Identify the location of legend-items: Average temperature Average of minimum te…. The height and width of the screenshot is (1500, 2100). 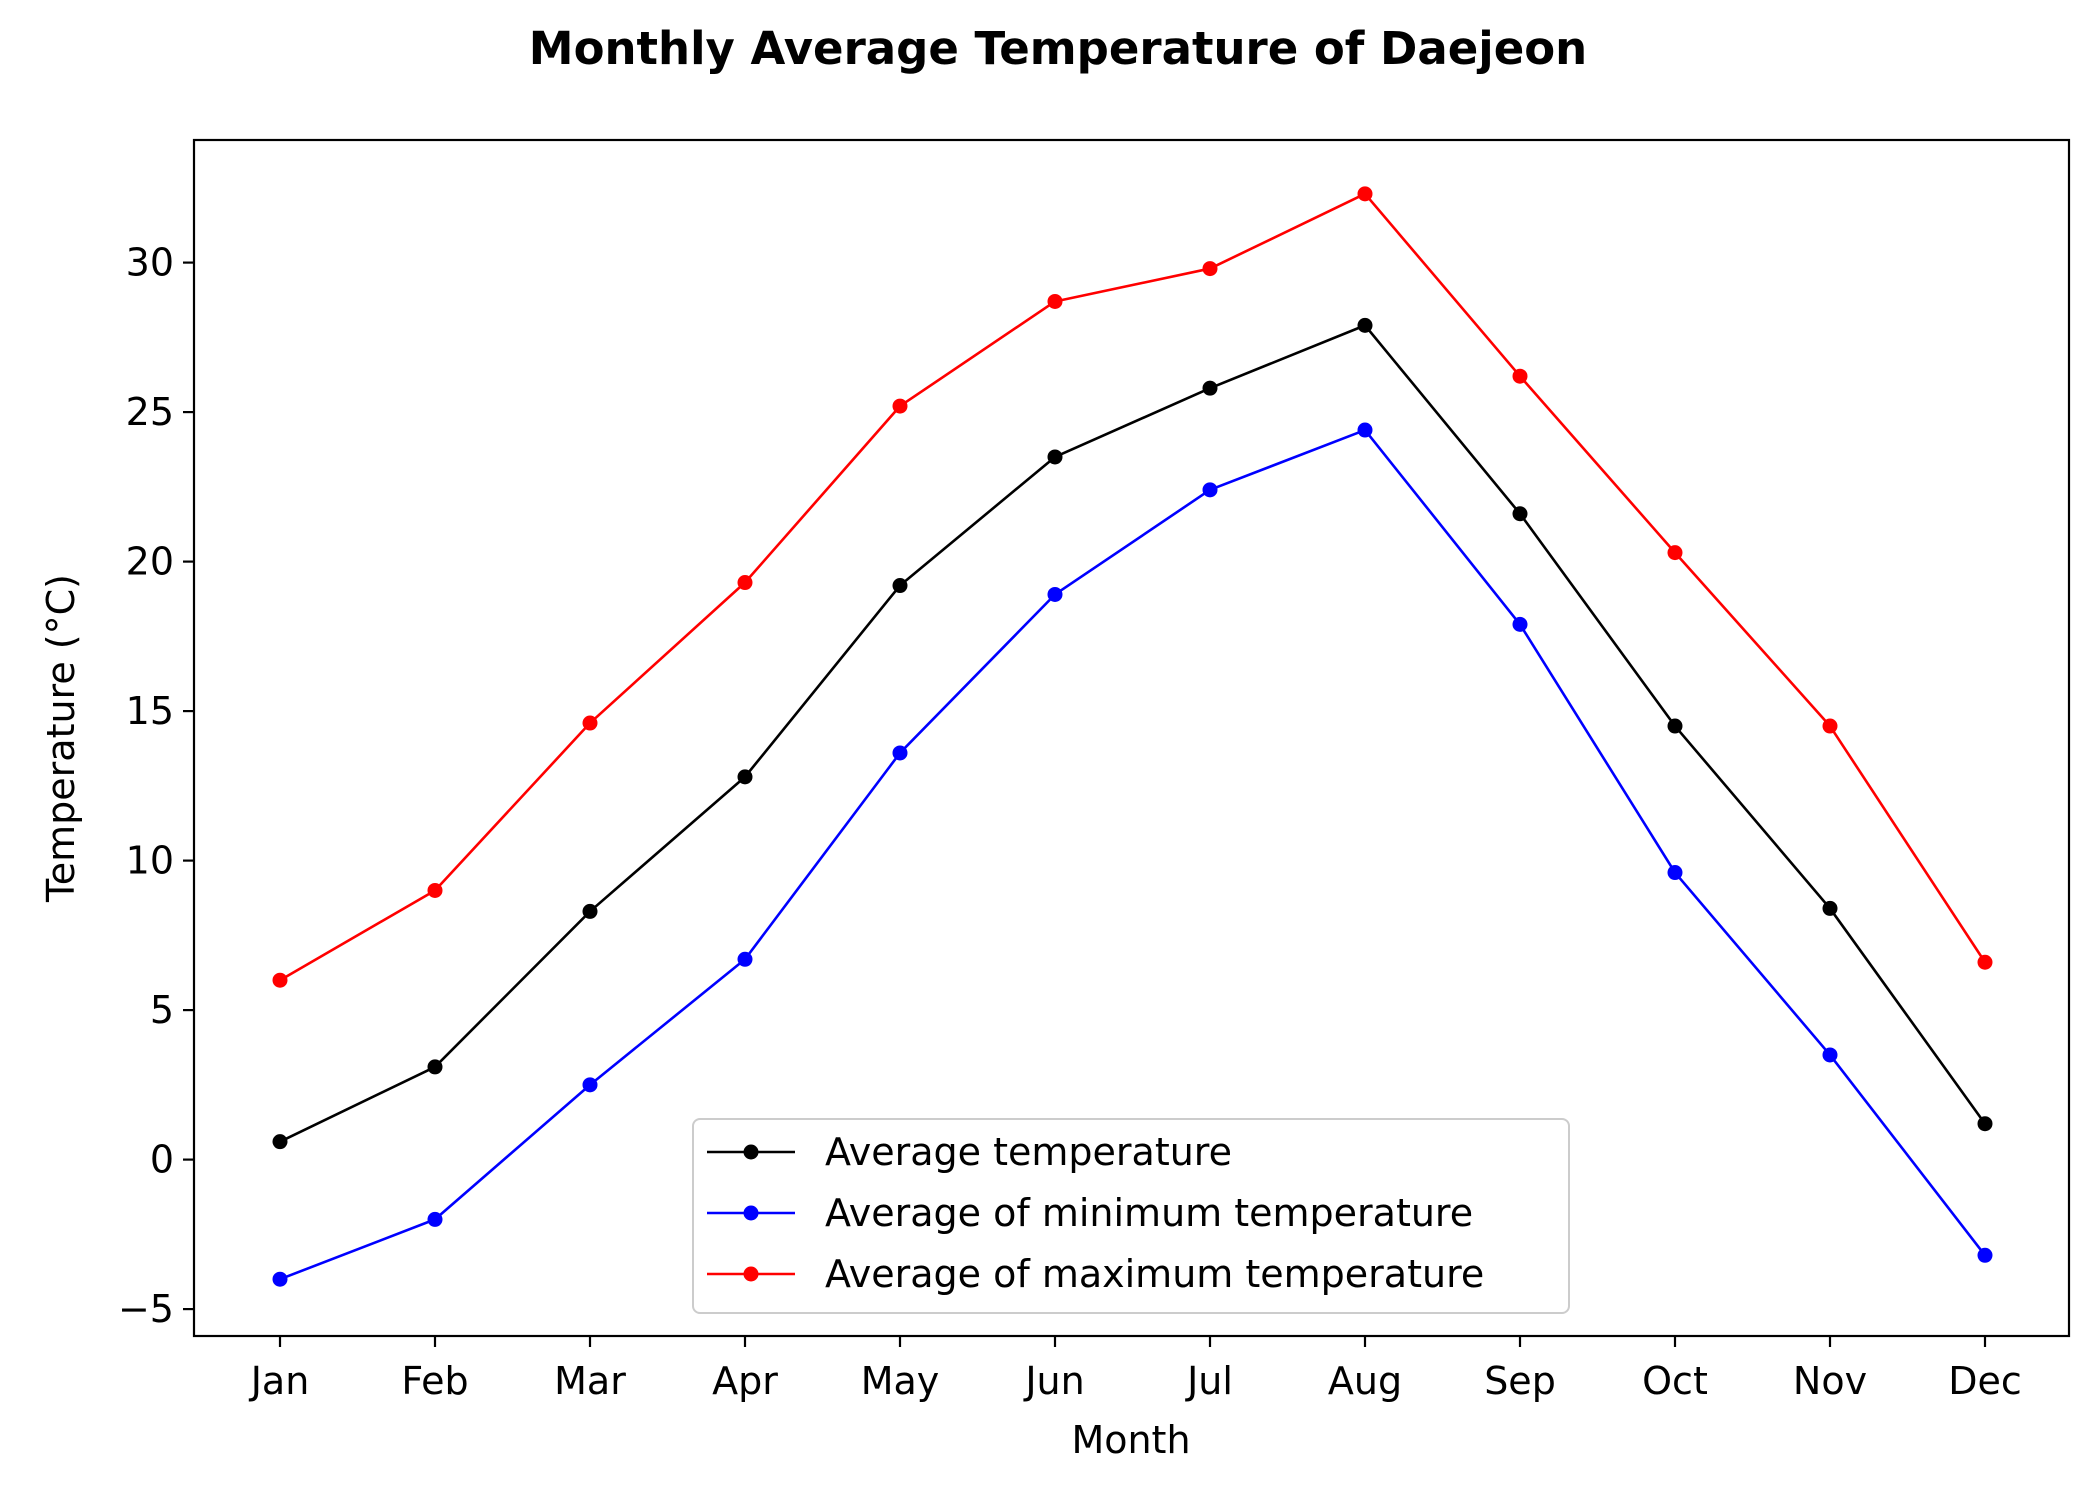
(1095, 1213).